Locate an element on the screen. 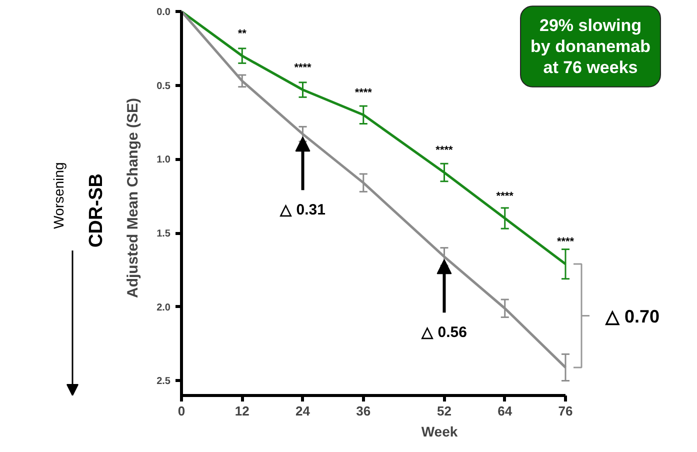  x-tick-label: 36 is located at coordinates (363, 411).